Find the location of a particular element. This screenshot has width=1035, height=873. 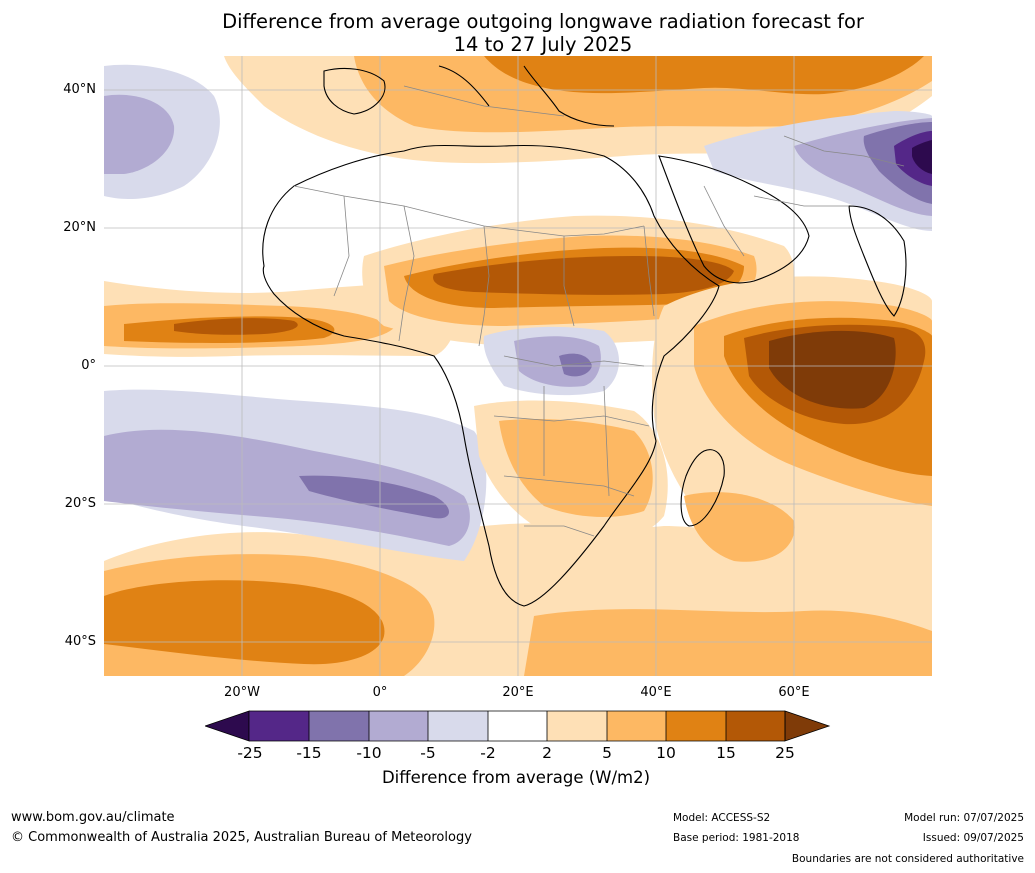

lon-label-60e: 60°E is located at coordinates (794, 692).